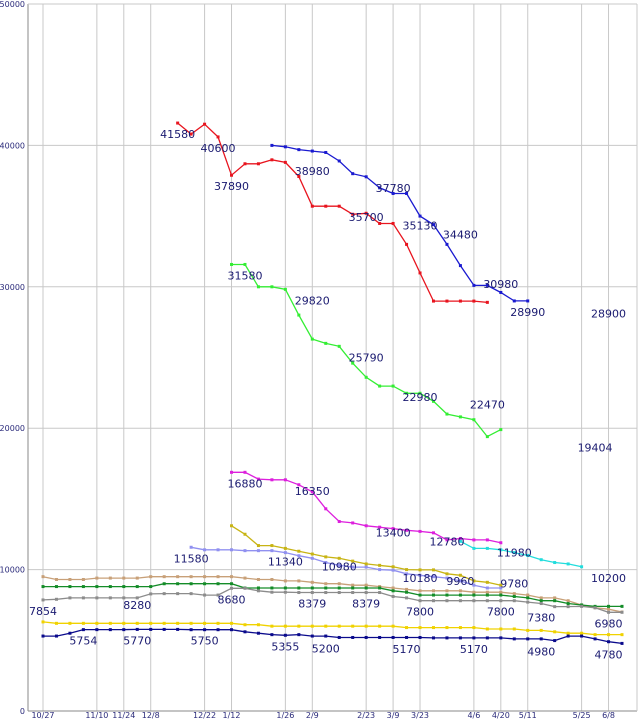 The height and width of the screenshot is (720, 640). I want to click on series-line-red, so click(332, 213).